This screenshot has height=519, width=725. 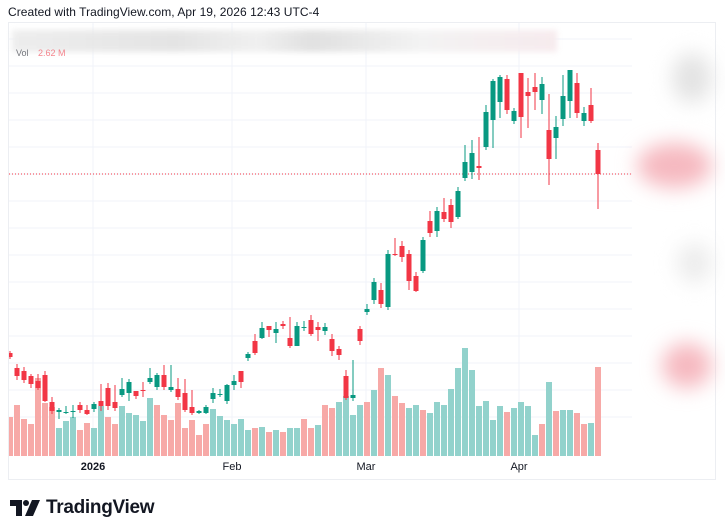 What do you see at coordinates (320, 467) in the screenshot?
I see `time-axis: 2026 Feb Mar Apr` at bounding box center [320, 467].